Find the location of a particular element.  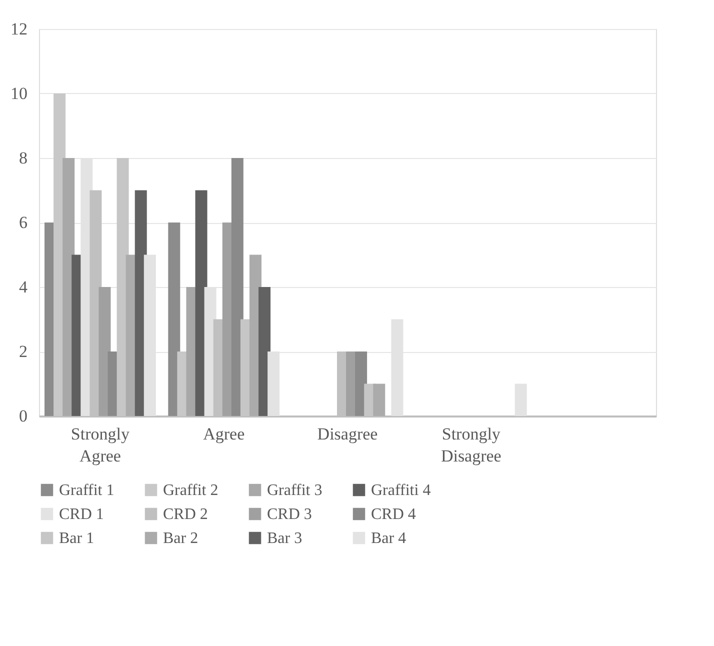

legend-label: CRD 3 is located at coordinates (289, 514).